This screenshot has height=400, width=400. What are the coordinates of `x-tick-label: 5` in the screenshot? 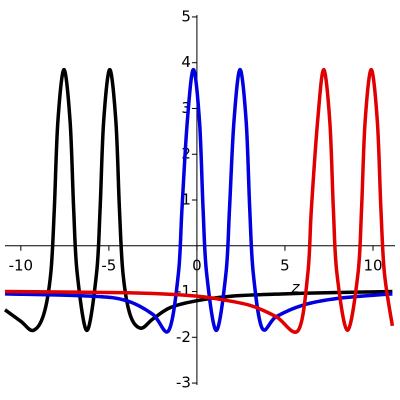 It's located at (285, 265).